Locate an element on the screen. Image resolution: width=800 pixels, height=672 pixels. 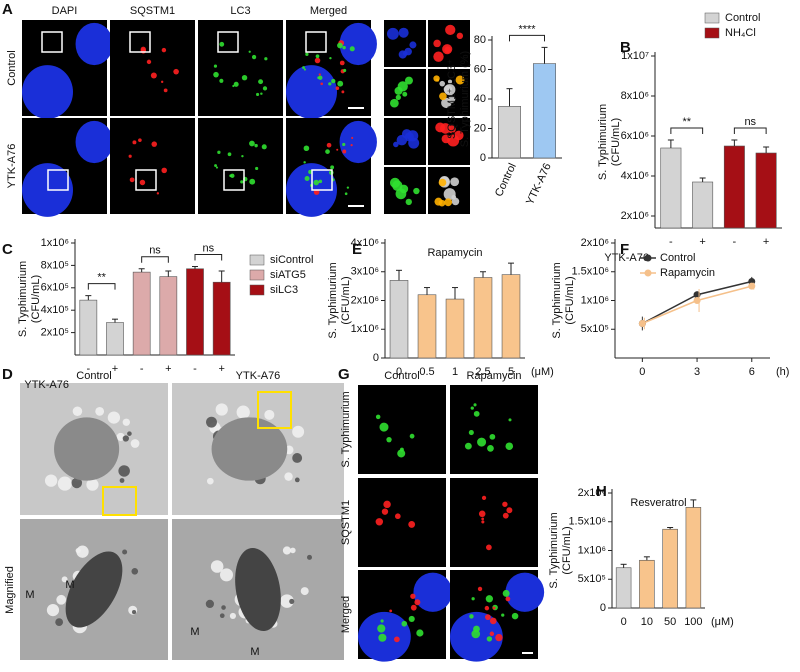
nucleus is located at coordinates (94, 142).